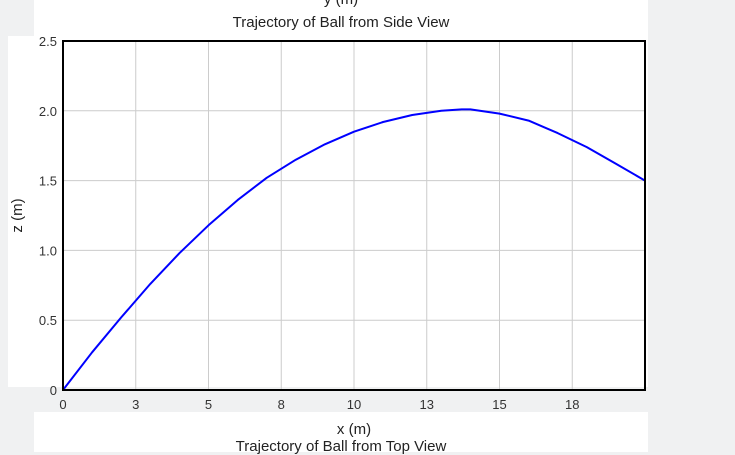 This screenshot has width=735, height=455. What do you see at coordinates (208, 404) in the screenshot?
I see `x-tick-label: 5` at bounding box center [208, 404].